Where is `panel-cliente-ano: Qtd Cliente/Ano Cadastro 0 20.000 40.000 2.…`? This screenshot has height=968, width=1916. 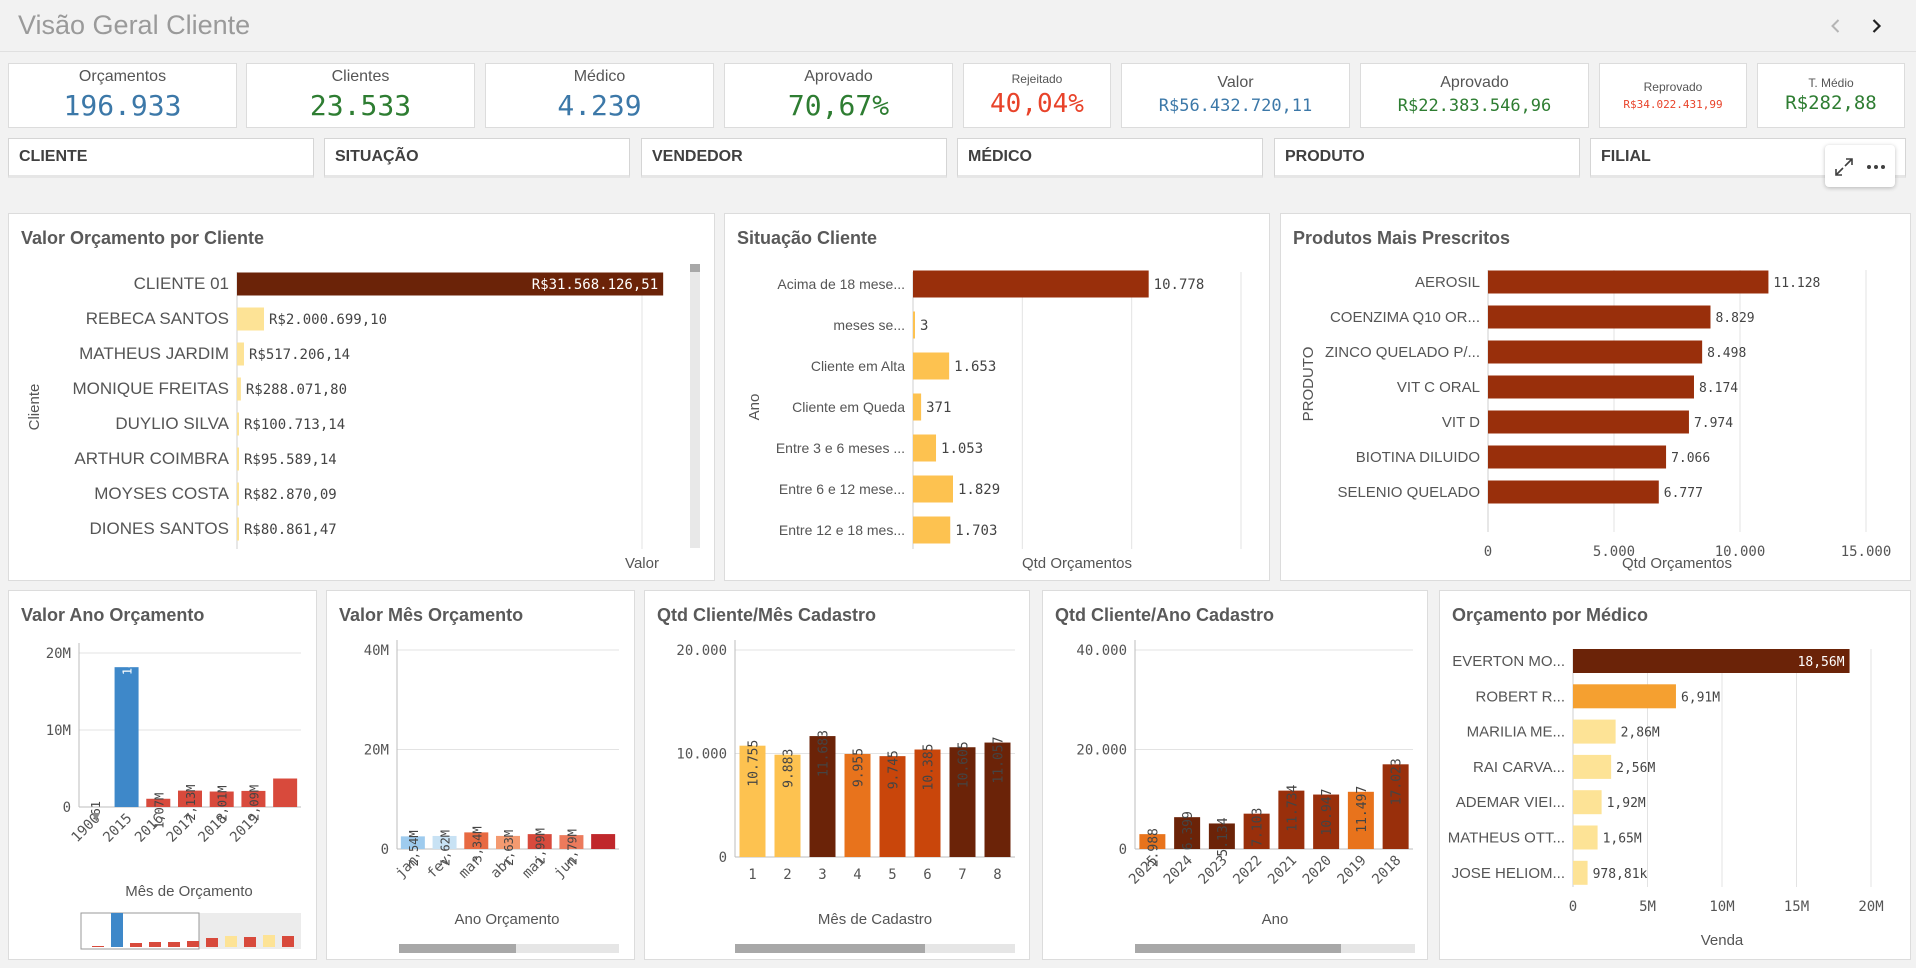
panel-cliente-ano: Qtd Cliente/Ano Cadastro 0 20.000 40.000 2.… is located at coordinates (1235, 775).